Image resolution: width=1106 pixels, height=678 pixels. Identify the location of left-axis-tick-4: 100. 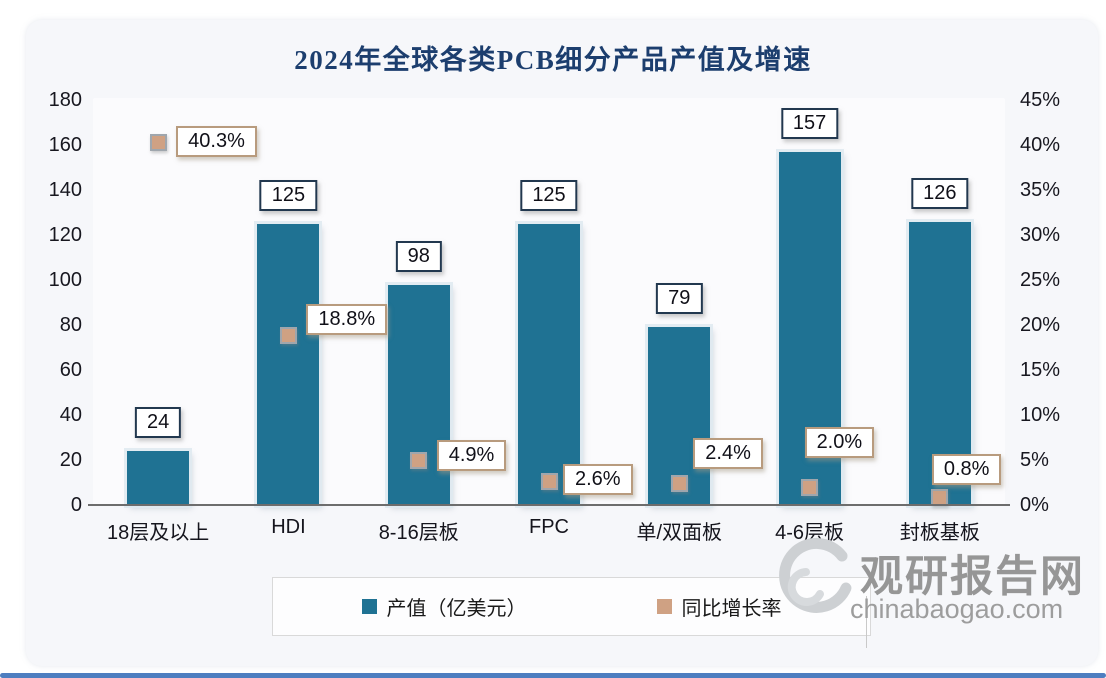
(65, 280).